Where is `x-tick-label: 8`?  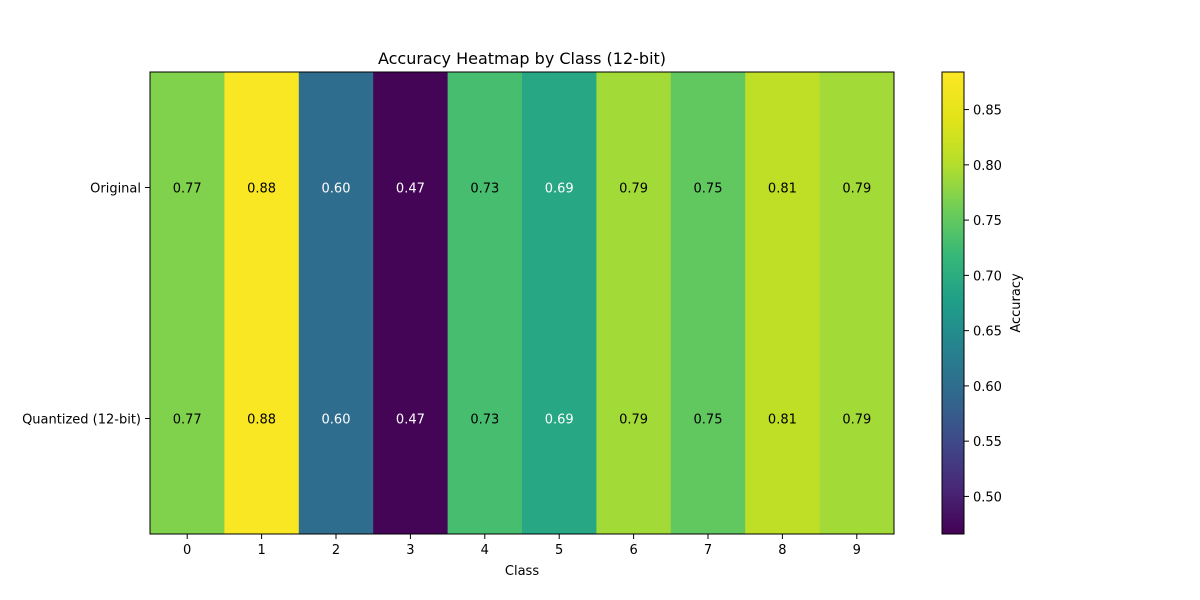
x-tick-label: 8 is located at coordinates (782, 550).